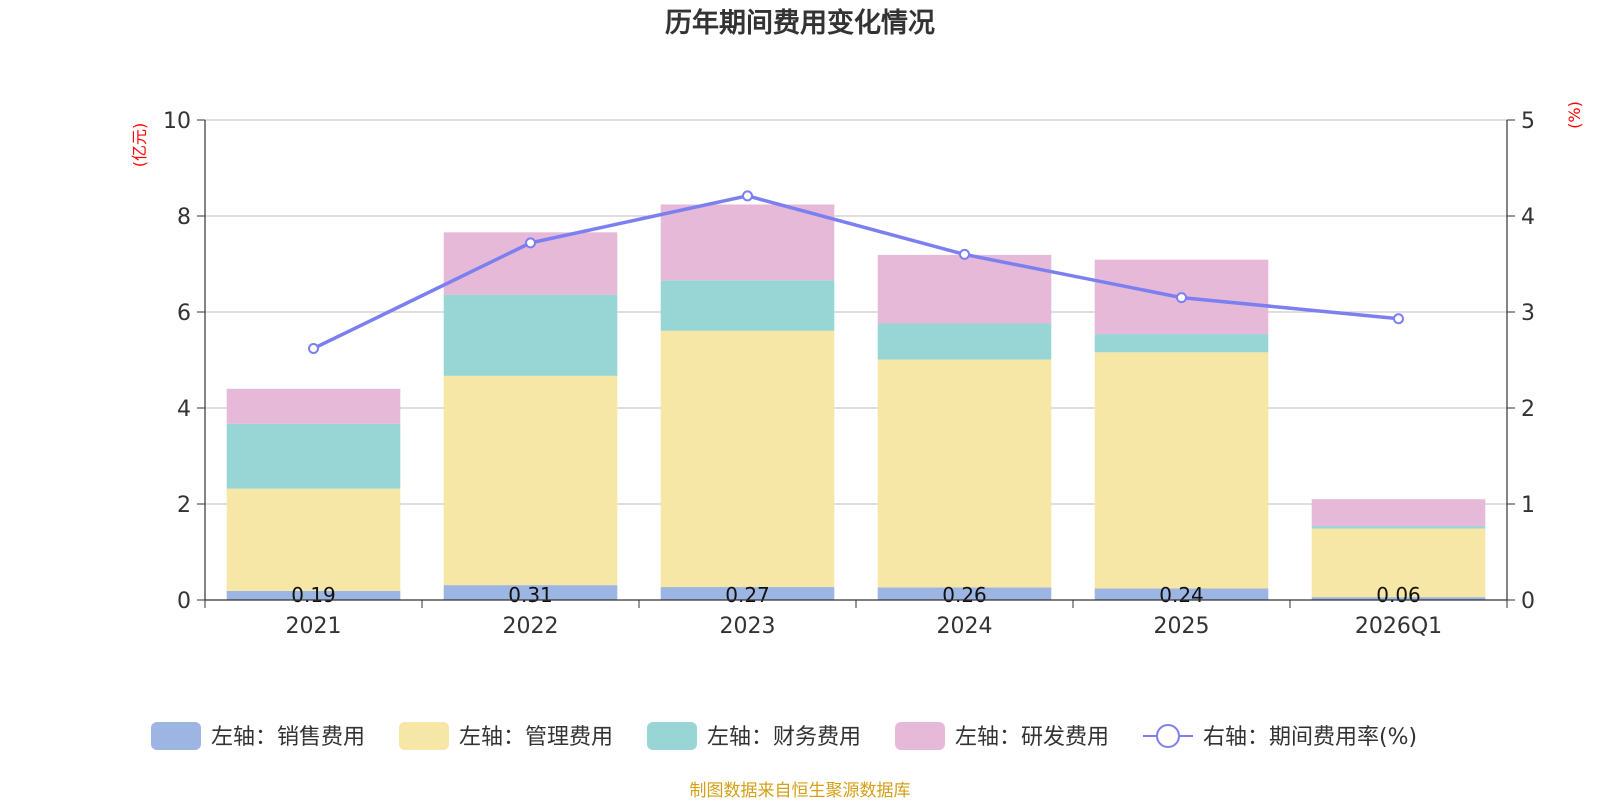 Image resolution: width=1600 pixels, height=801 pixels. Describe the element at coordinates (1310, 737) in the screenshot. I see `legend-label: 右轴：期间费用率(%)` at that location.